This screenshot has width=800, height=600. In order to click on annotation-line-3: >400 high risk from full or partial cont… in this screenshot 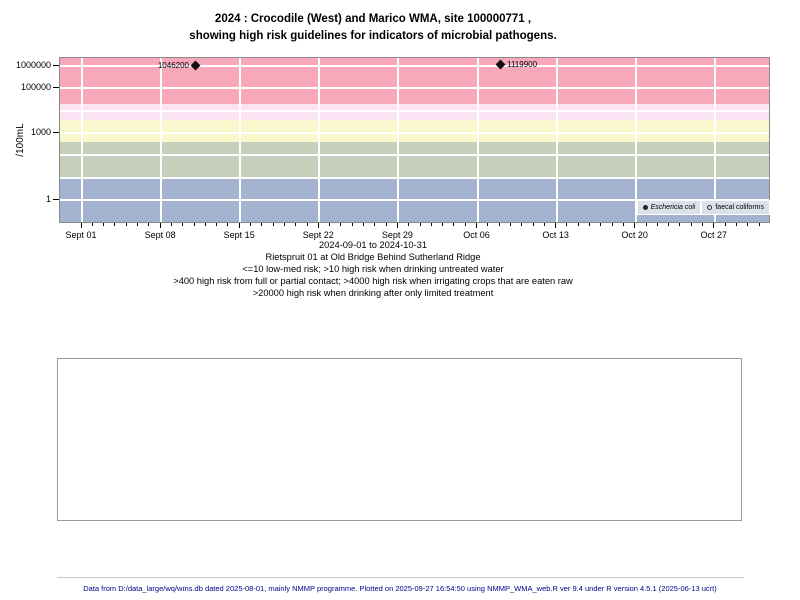, I will do `click(373, 280)`.